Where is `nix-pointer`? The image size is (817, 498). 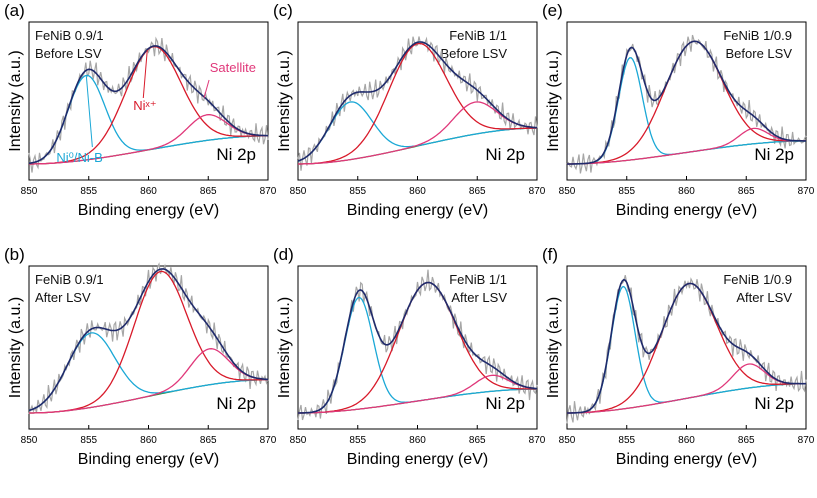 nix-pointer is located at coordinates (145, 74).